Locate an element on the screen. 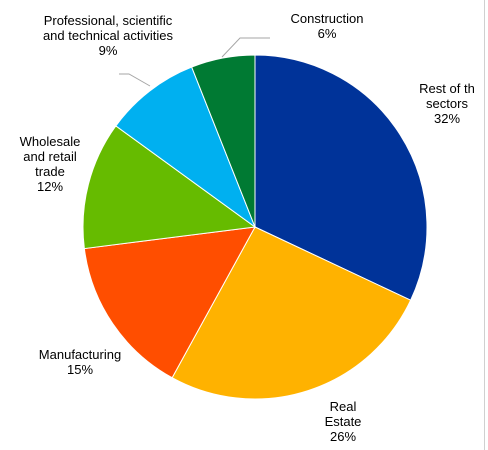  slice-name-label: sectors is located at coordinates (447, 103).